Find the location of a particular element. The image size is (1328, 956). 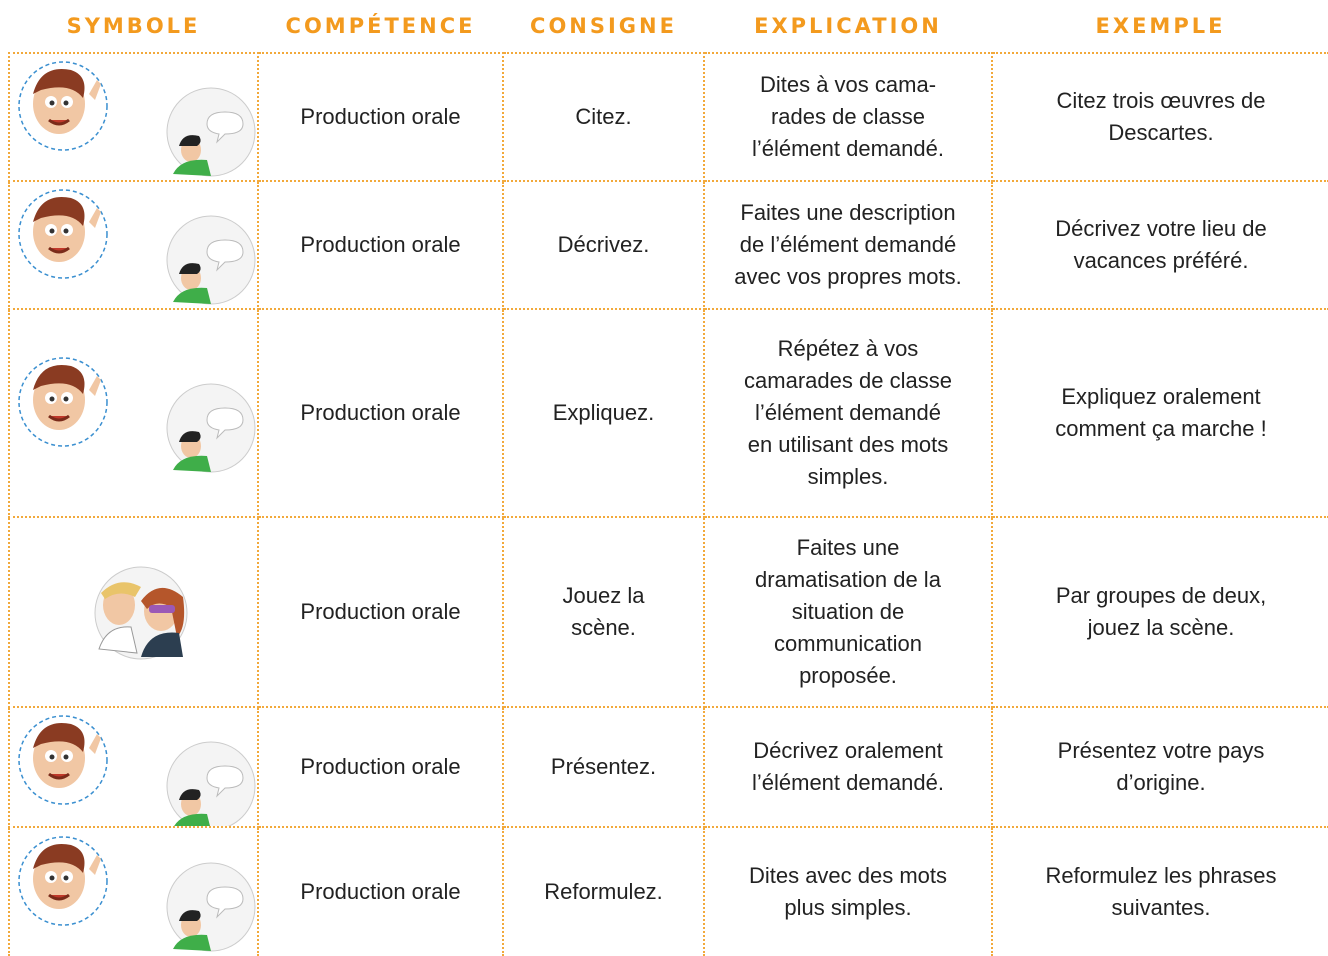

explication-line: Décrivez oralement is located at coordinates (848, 750).